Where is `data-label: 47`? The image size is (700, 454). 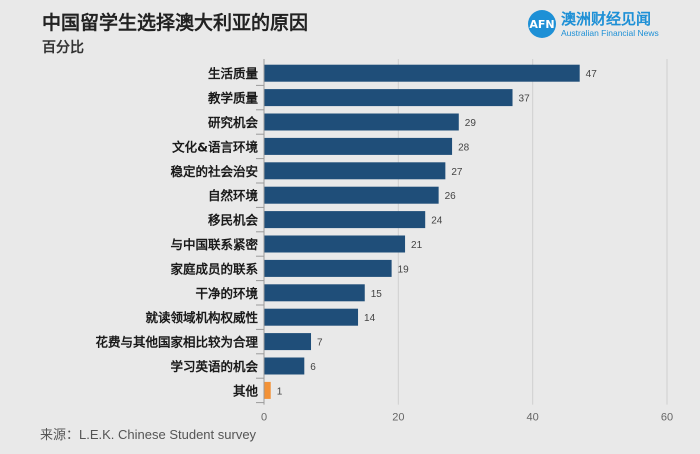
data-label: 47 is located at coordinates (592, 74).